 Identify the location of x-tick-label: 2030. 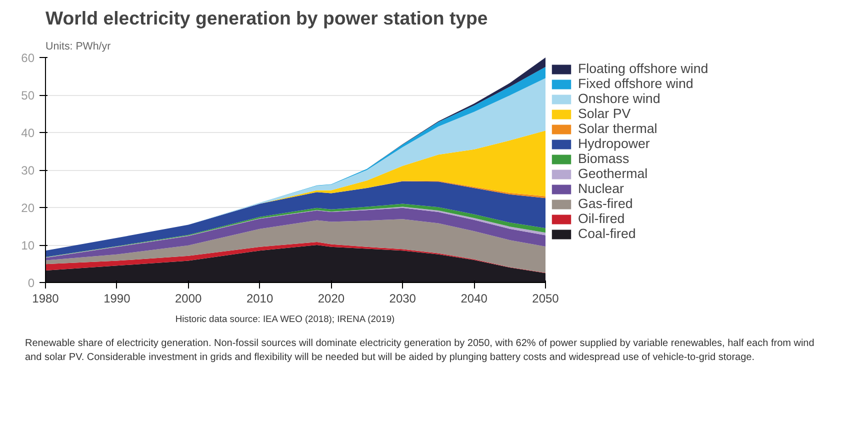
(402, 299).